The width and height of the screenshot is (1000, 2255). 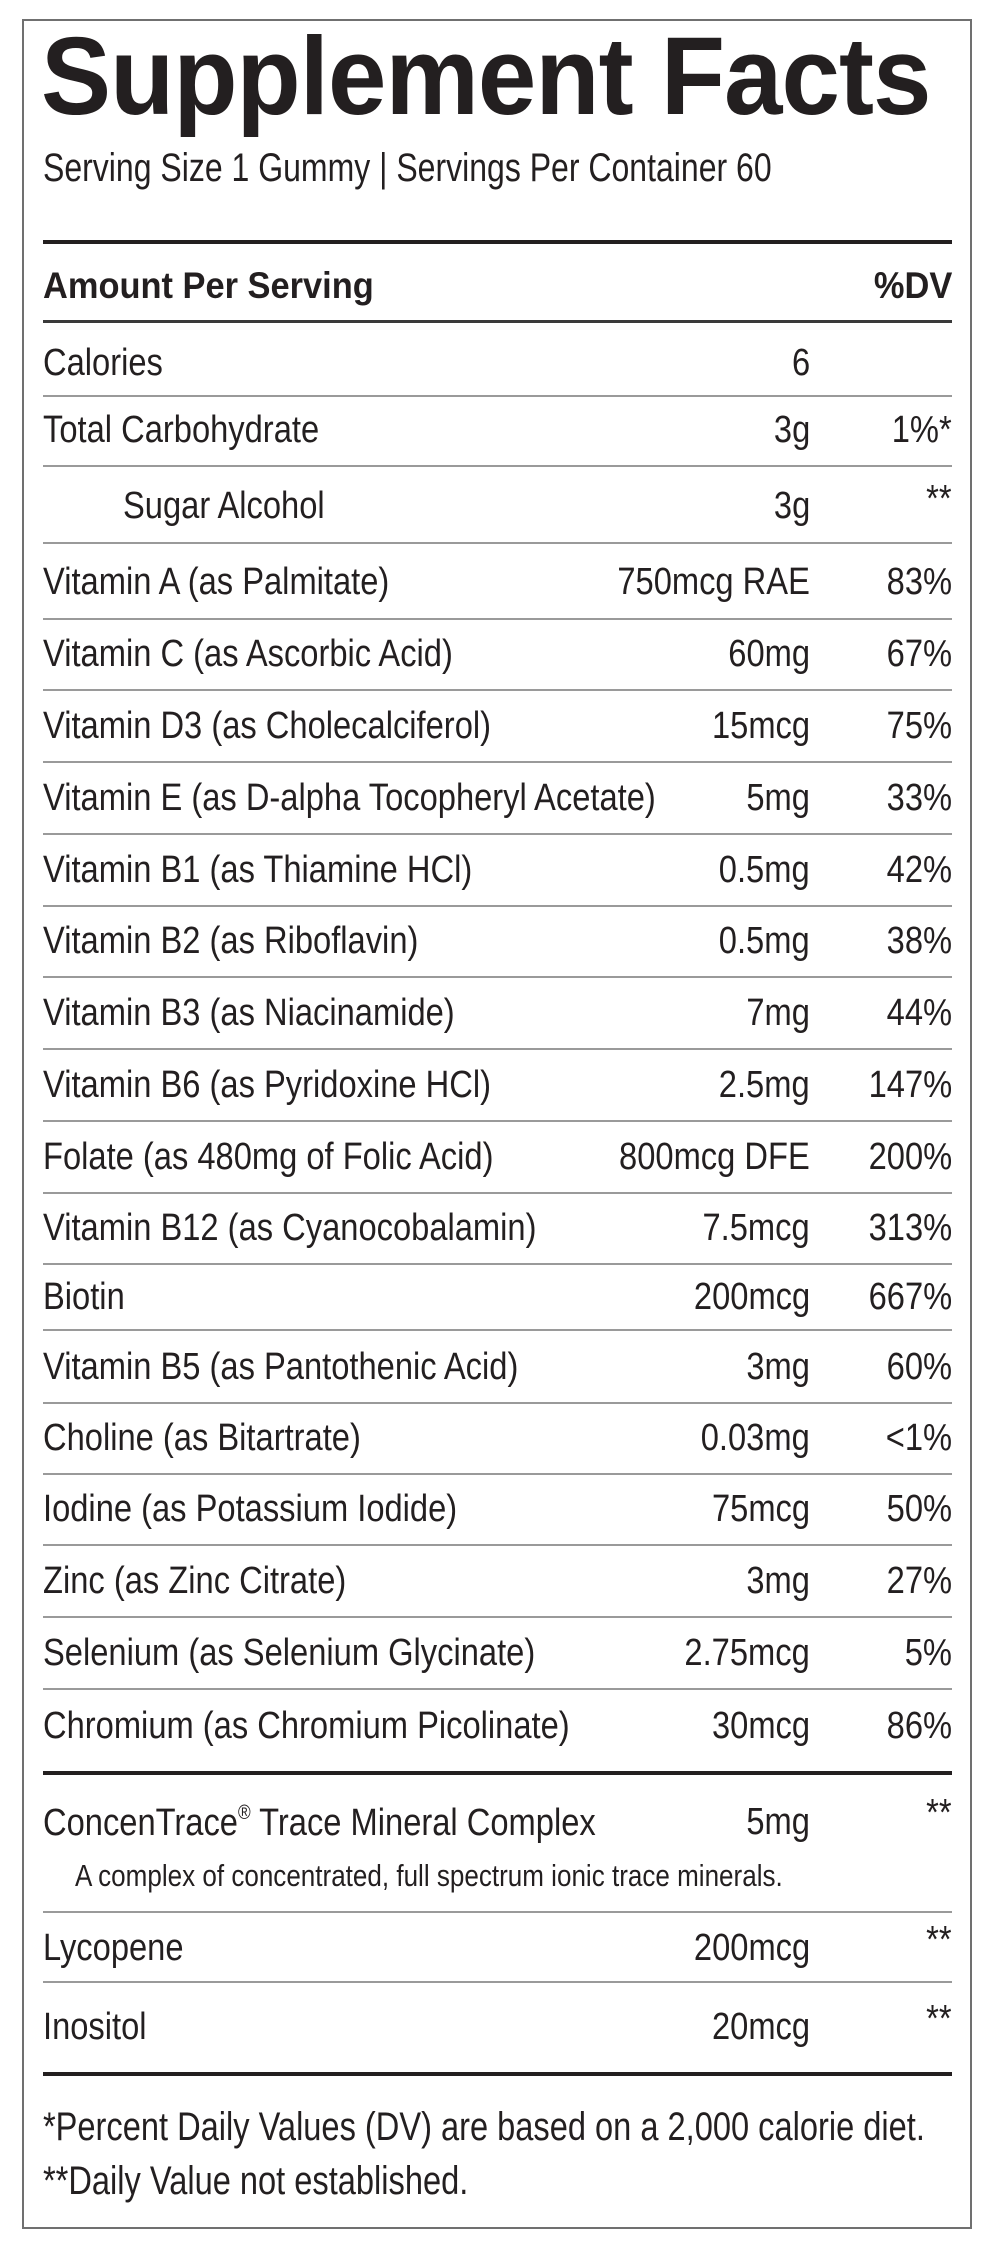 What do you see at coordinates (919, 1013) in the screenshot?
I see `nutrient-dv: 44%` at bounding box center [919, 1013].